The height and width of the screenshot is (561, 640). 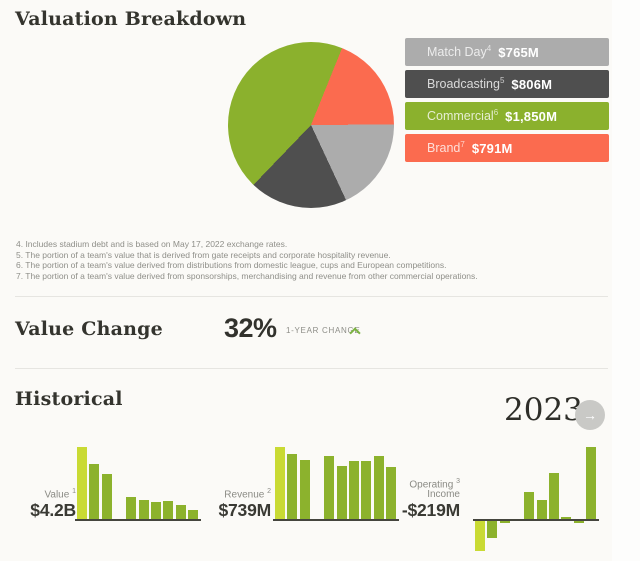 What do you see at coordinates (463, 116) in the screenshot?
I see `legend-item-label: Commercial6` at bounding box center [463, 116].